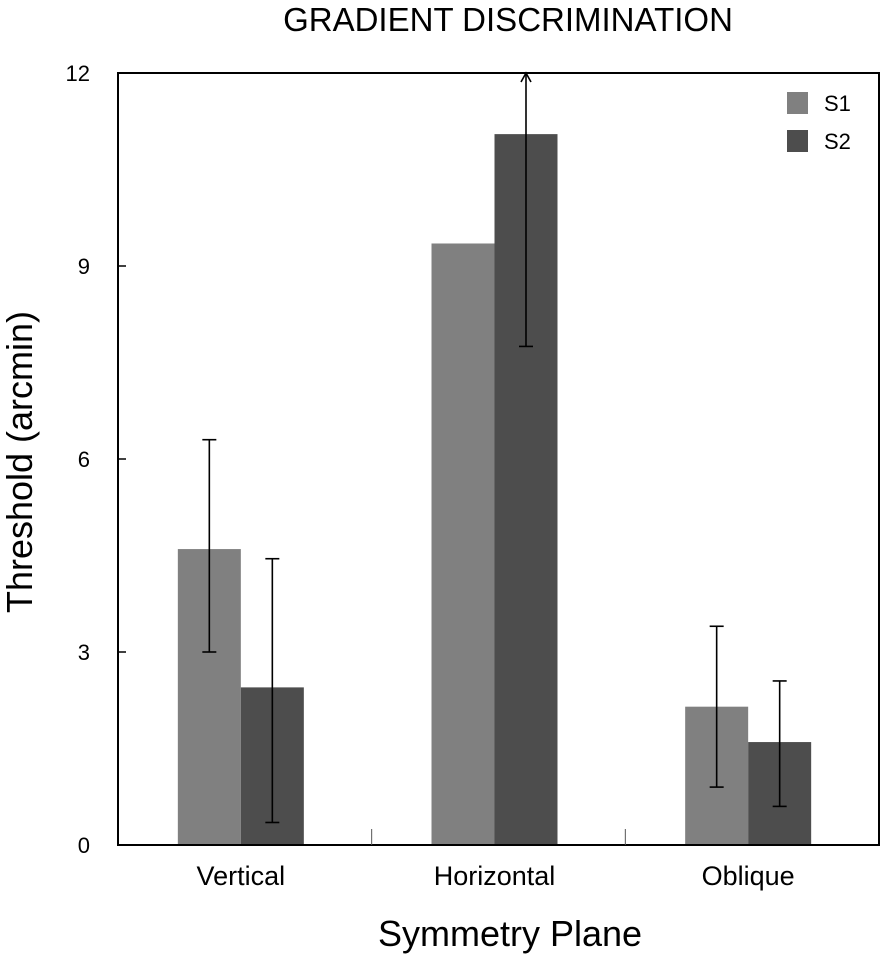 This screenshot has width=895, height=956. I want to click on legend-swatch-s2, so click(797, 141).